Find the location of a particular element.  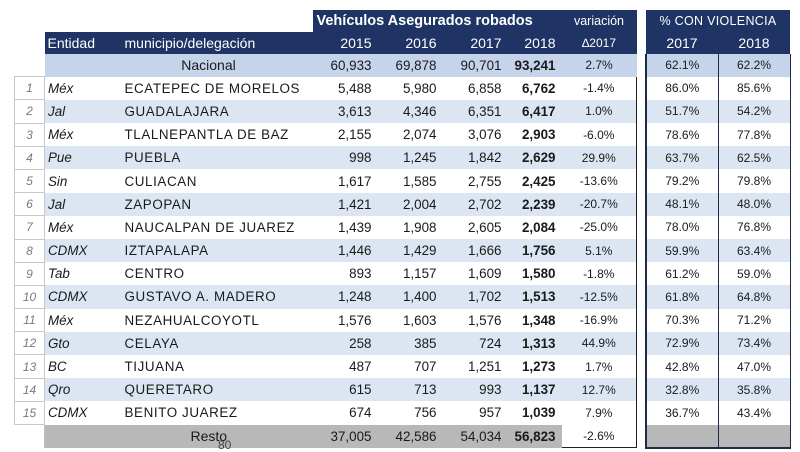

col-municipio-header: municipio/delegación is located at coordinates (211, 43).